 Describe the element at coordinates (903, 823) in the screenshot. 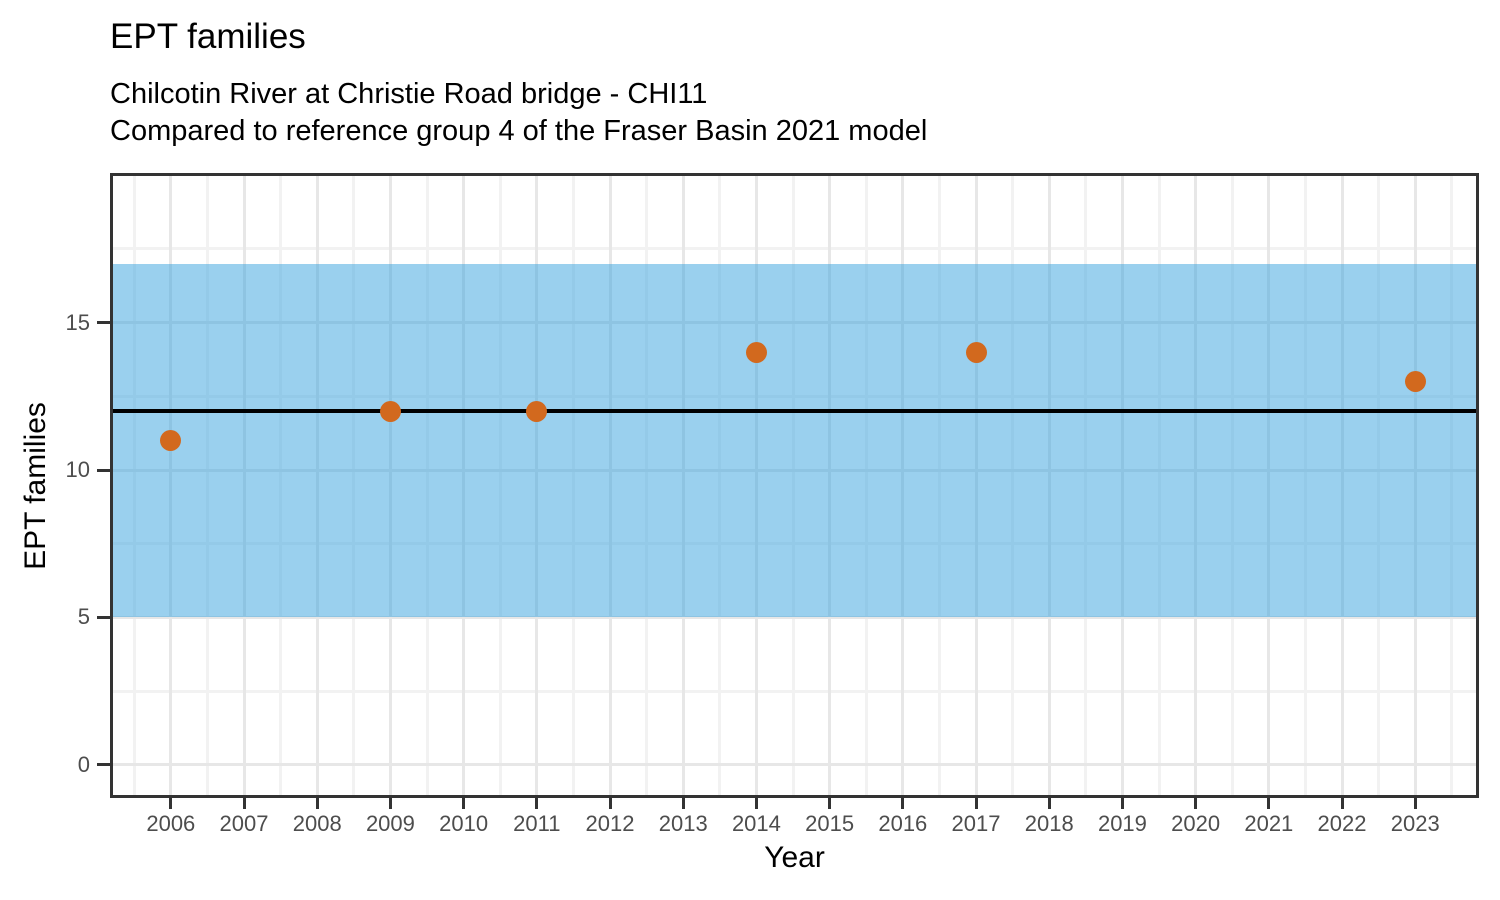

I see `x-tick-label: 2016` at that location.